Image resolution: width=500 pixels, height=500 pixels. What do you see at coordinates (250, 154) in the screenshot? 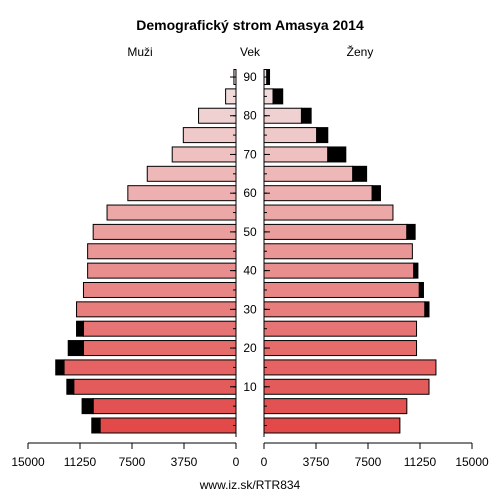
I see `age-tick-label-70: 70` at bounding box center [250, 154].